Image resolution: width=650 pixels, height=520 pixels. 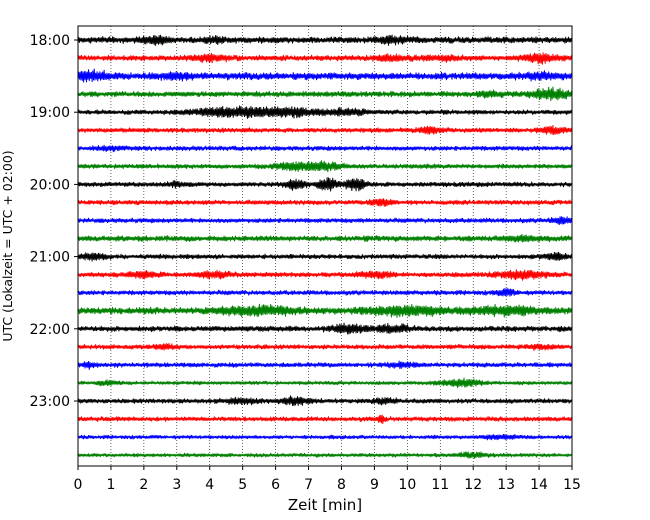 I want to click on trace-18:15, so click(x=325, y=58).